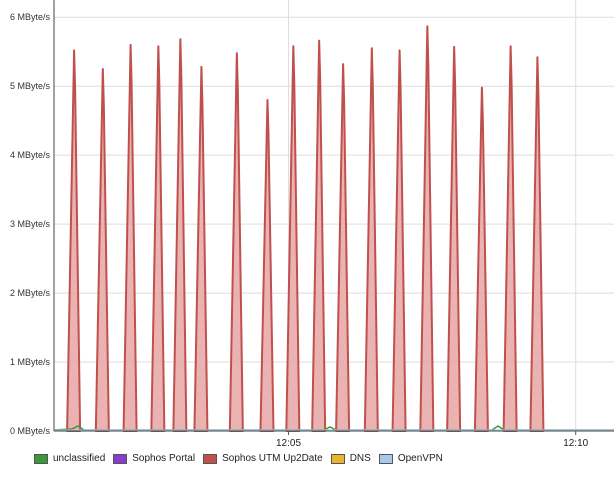  I want to click on legend-label: DNS, so click(360, 458).